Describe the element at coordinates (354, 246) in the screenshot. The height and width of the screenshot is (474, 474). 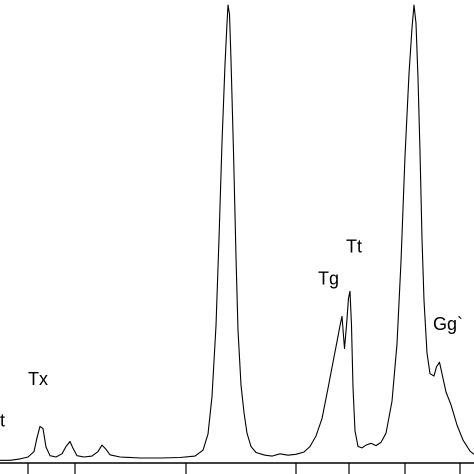
I see `peak-label: Tt` at that location.